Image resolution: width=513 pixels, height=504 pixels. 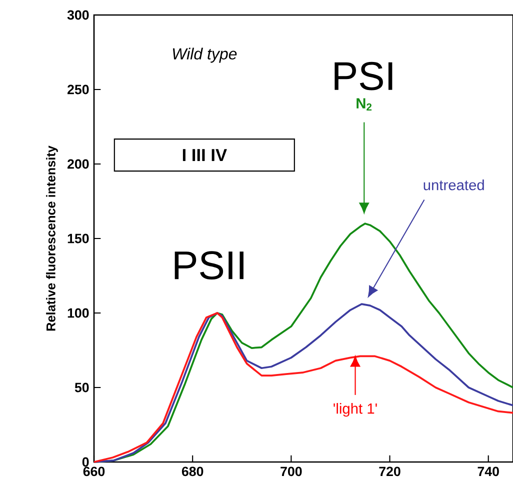 What do you see at coordinates (488, 471) in the screenshot?
I see `x-tick-label: 740` at bounding box center [488, 471].